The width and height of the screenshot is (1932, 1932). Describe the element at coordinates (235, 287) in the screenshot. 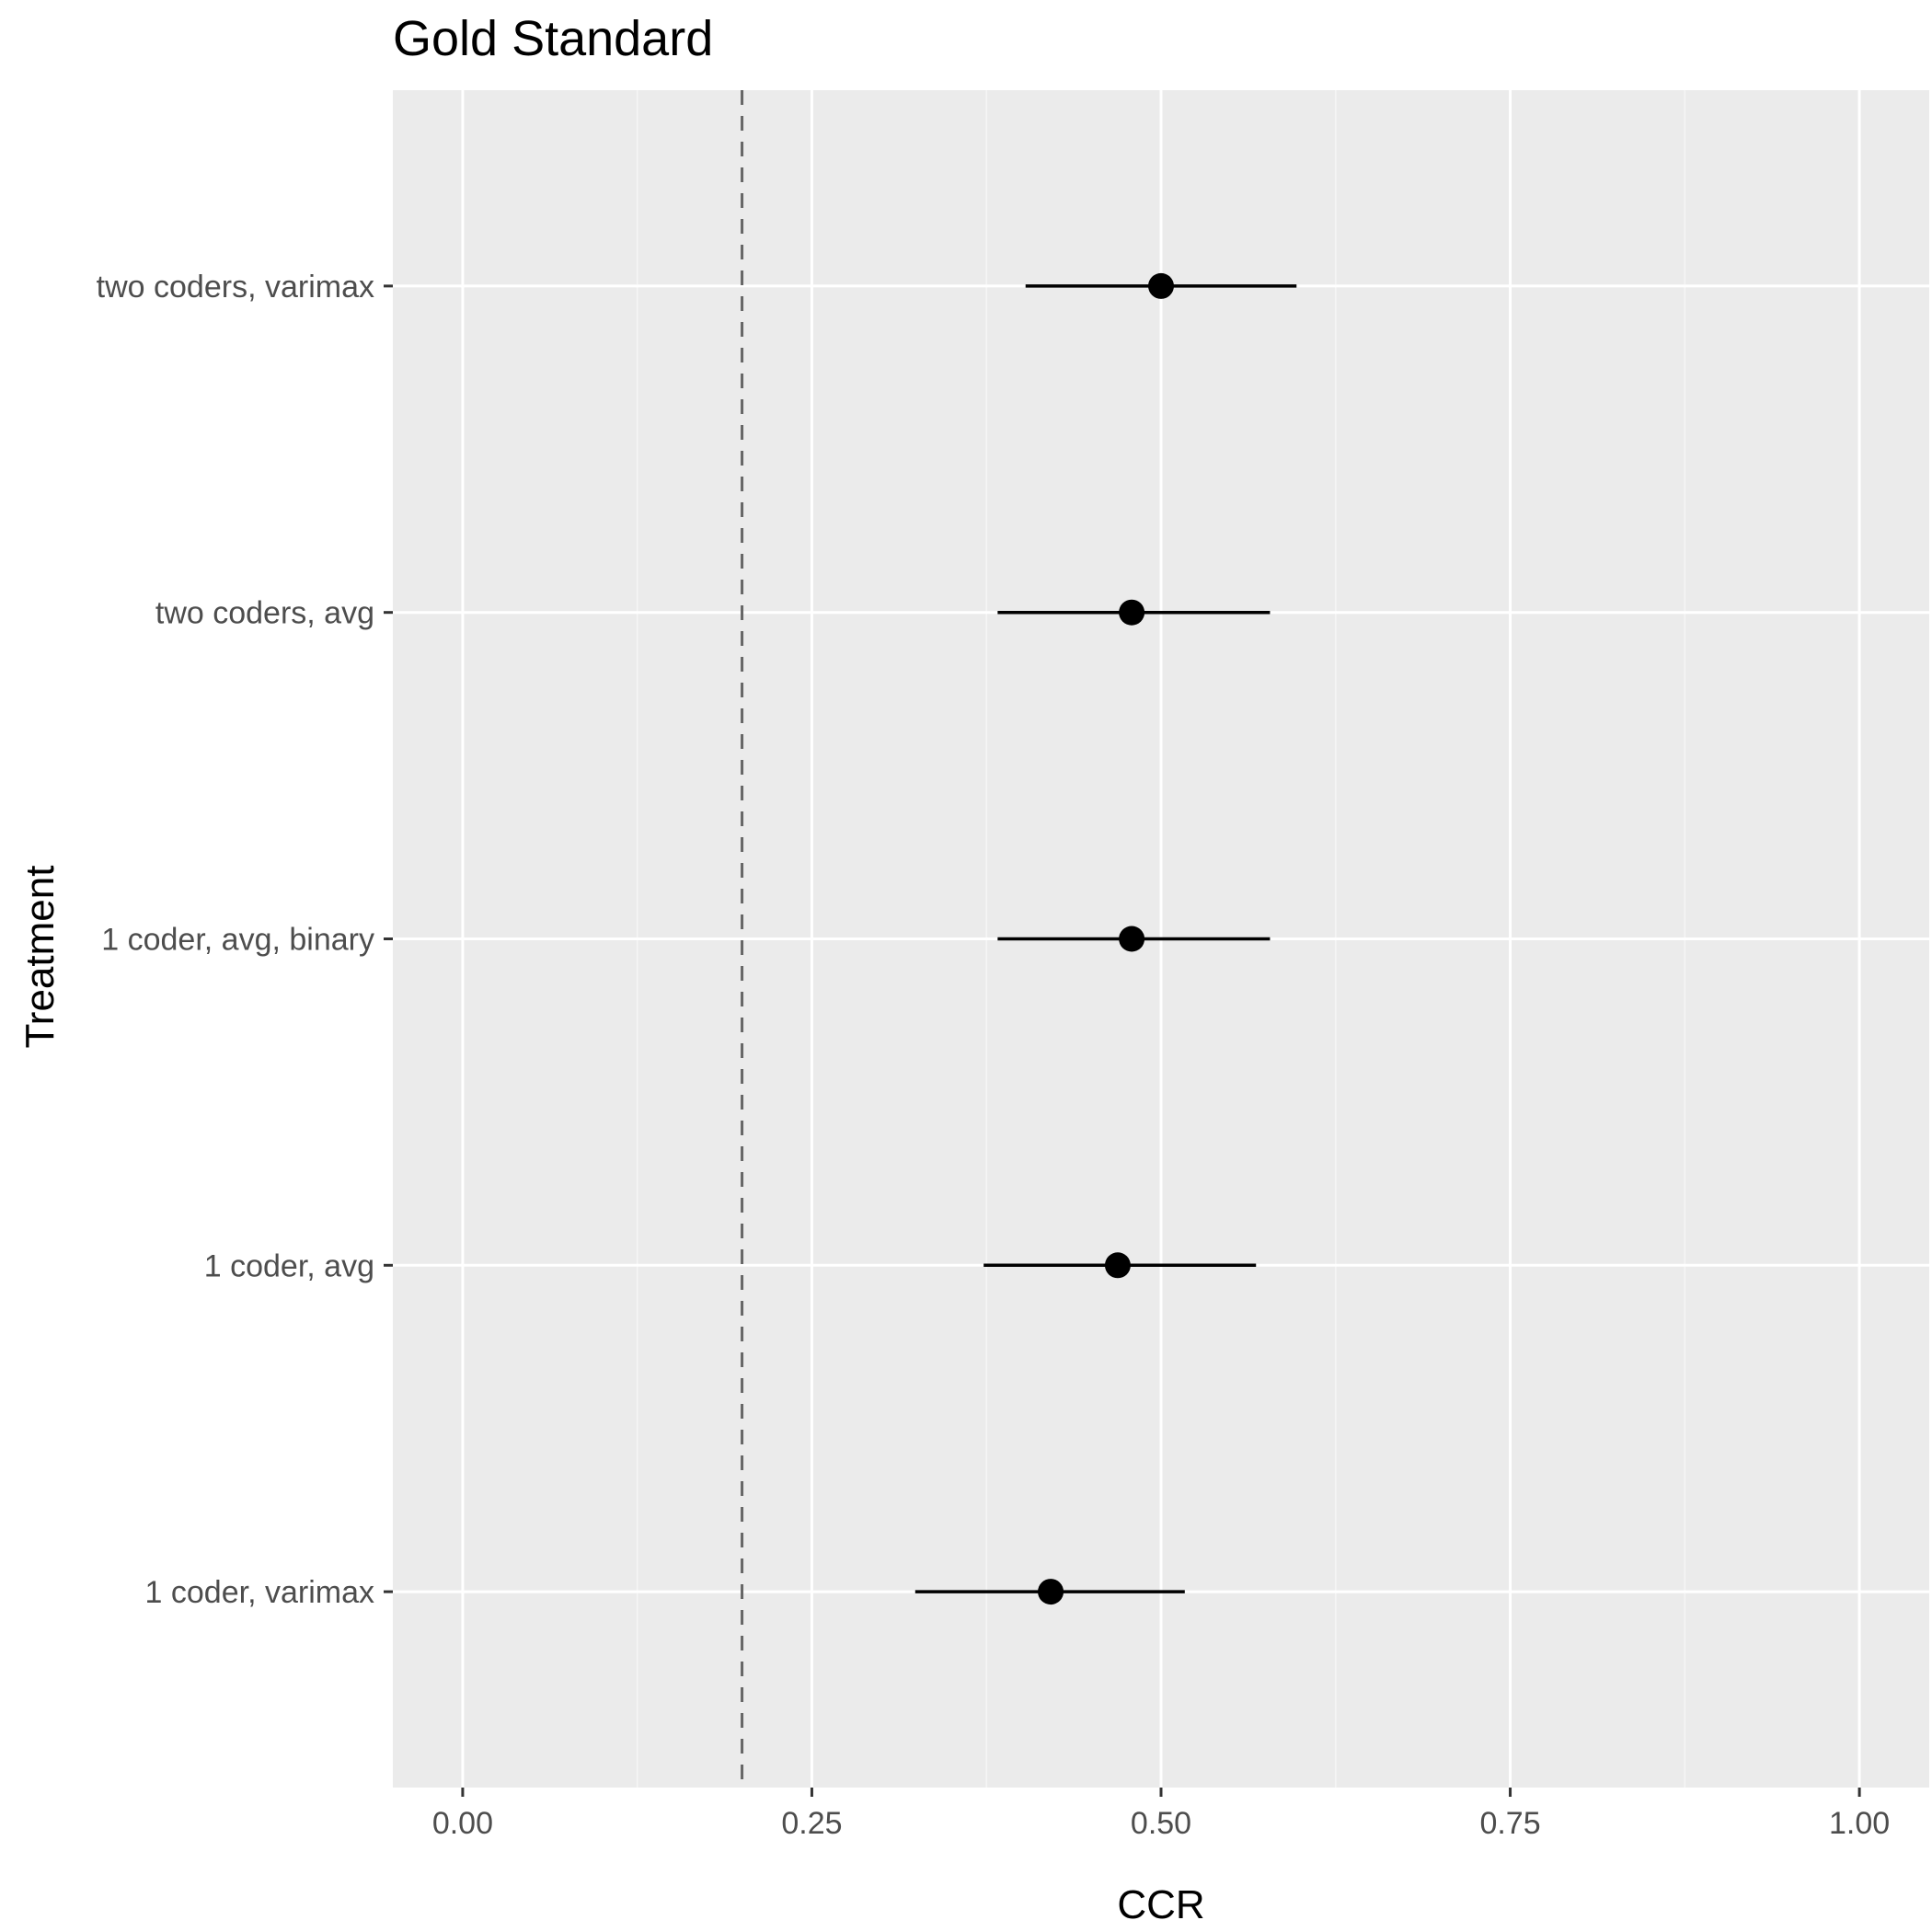

I see `y-tick-label: two coders, varimax` at that location.